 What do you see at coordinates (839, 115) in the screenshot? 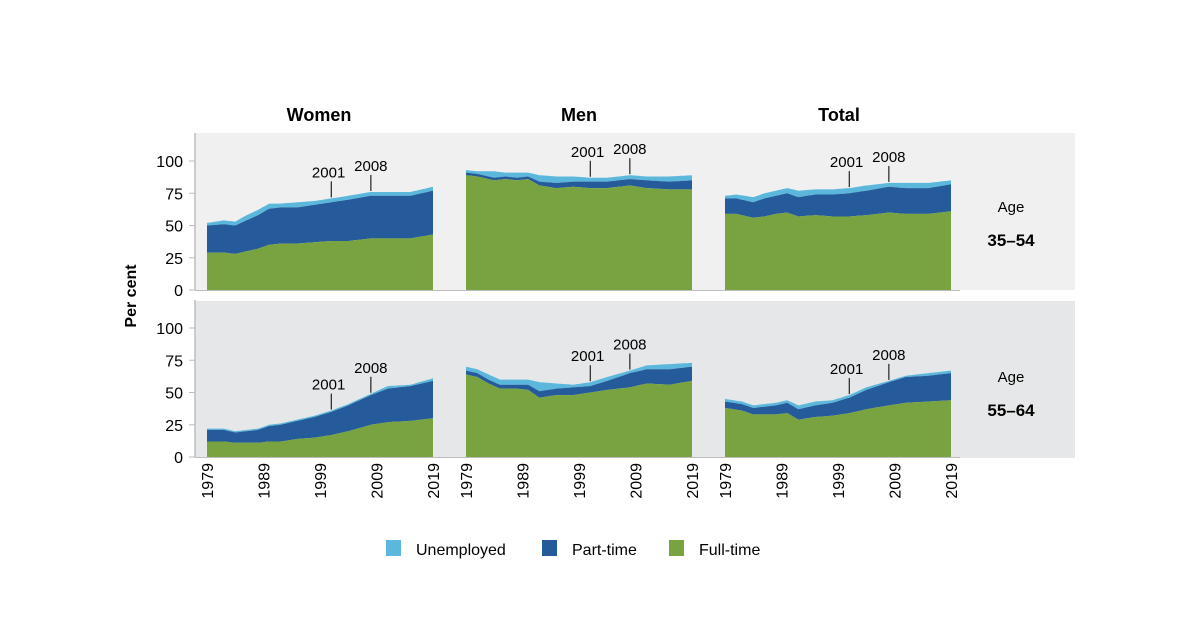
I see `column-title-total: Total` at bounding box center [839, 115].